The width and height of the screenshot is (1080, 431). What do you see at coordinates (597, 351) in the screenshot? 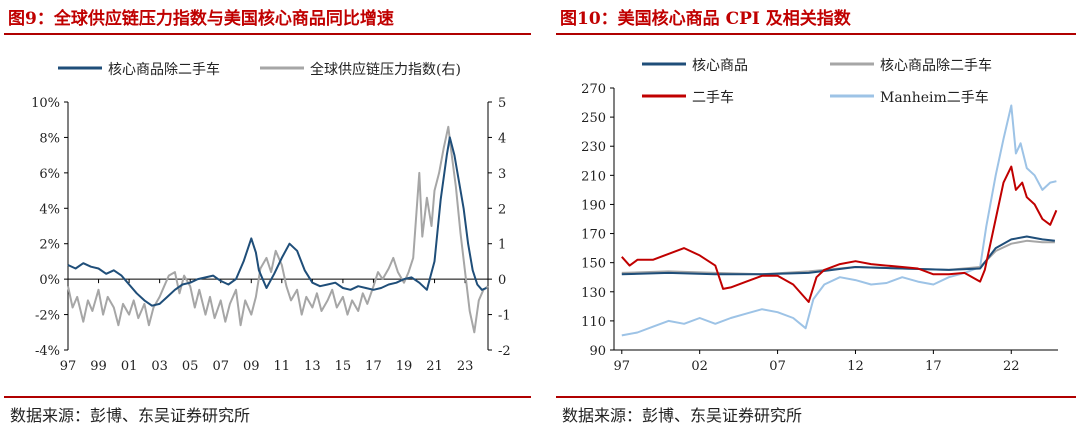
I see `y-tick-label: 90` at bounding box center [597, 351].